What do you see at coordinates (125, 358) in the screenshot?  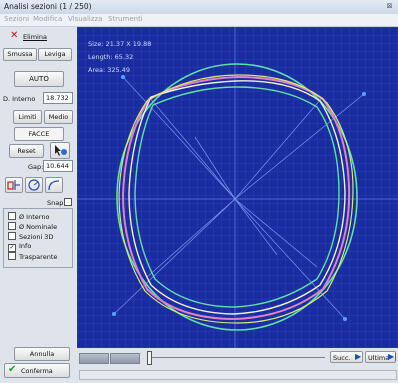 I see `nav-prev-button` at bounding box center [125, 358].